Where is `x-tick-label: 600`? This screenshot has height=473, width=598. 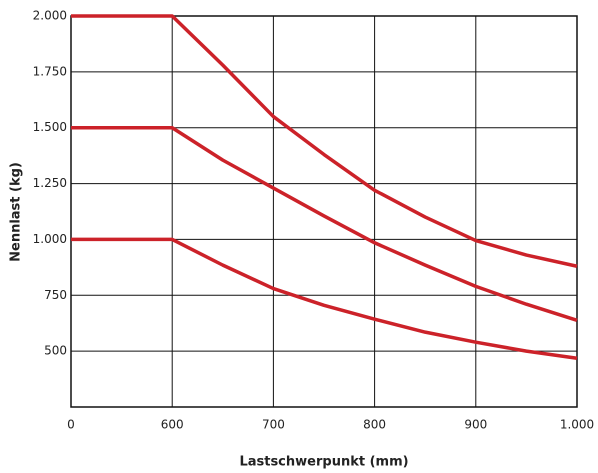 x-tick-label: 600 is located at coordinates (172, 425).